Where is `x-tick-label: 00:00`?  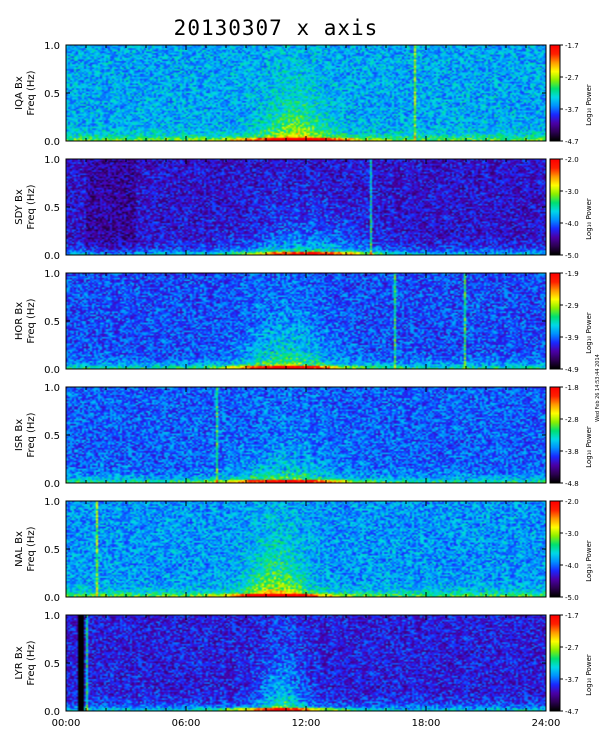 x-tick-label: 00:00 is located at coordinates (66, 723).